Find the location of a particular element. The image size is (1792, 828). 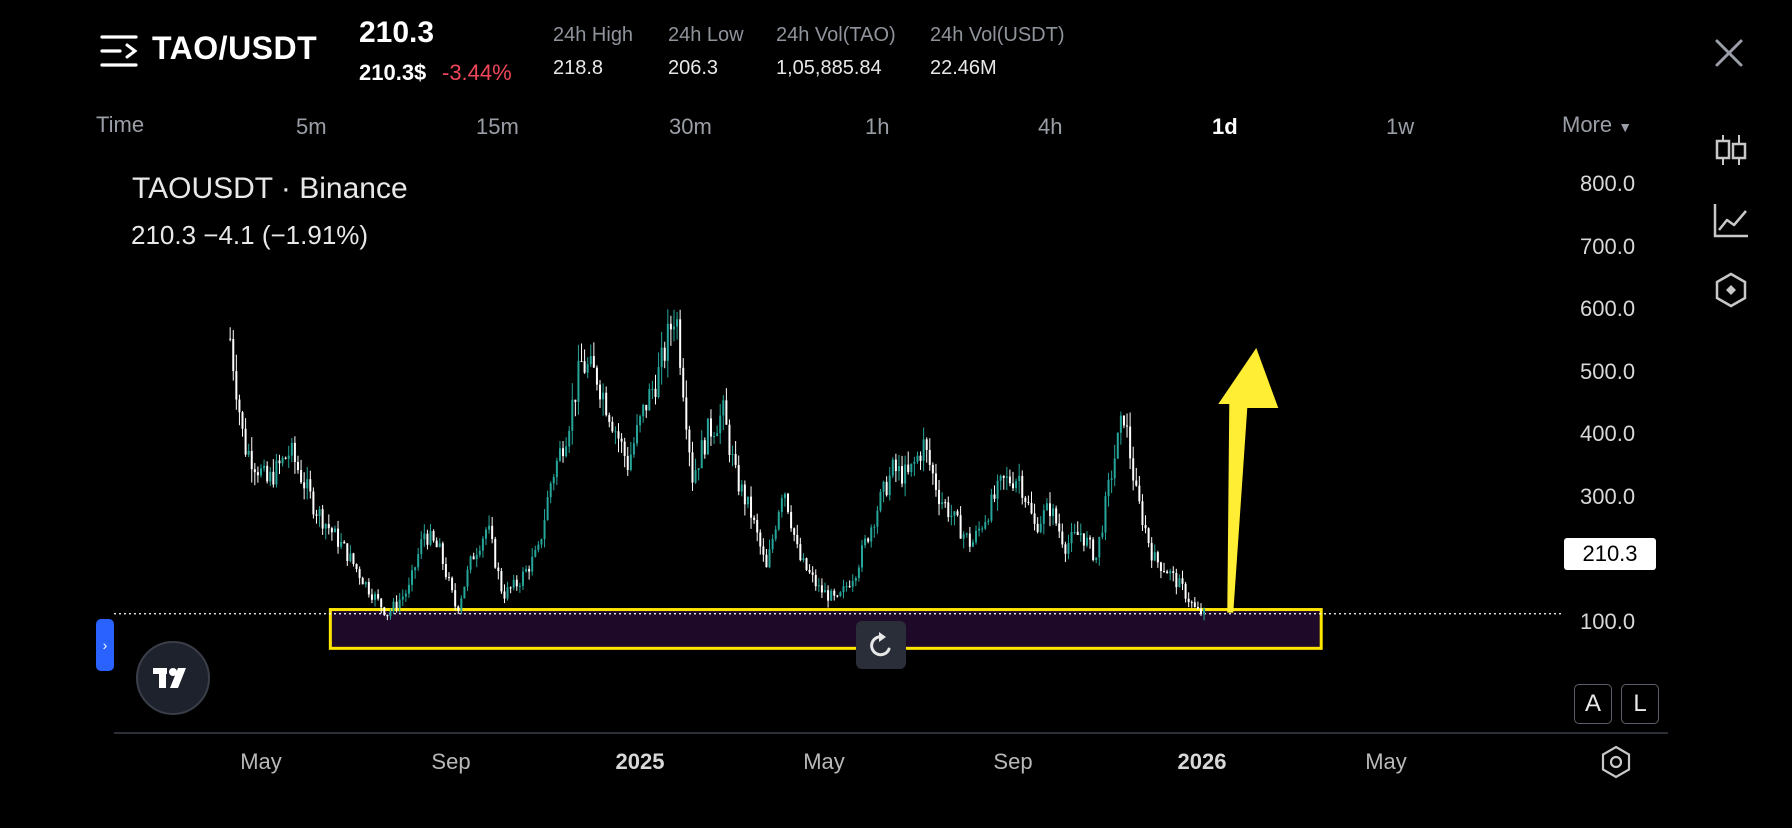

timeframe-1h: 1h is located at coordinates (877, 126).